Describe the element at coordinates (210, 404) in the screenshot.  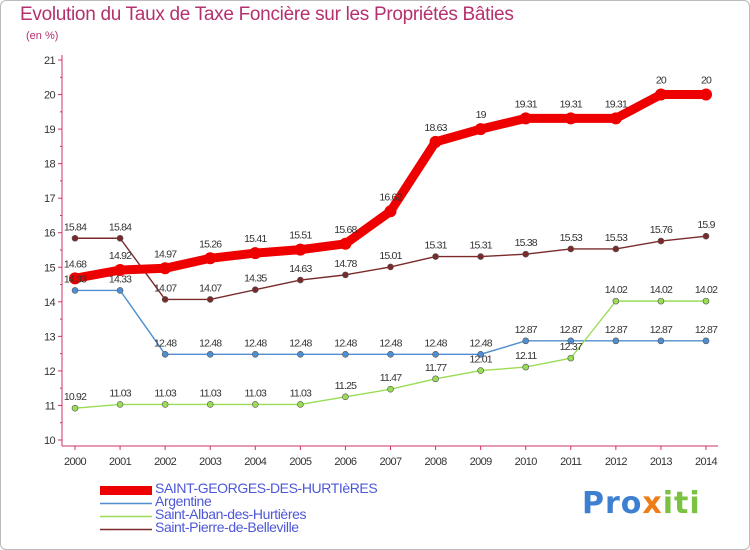
I see `data-point-s2-2003` at that location.